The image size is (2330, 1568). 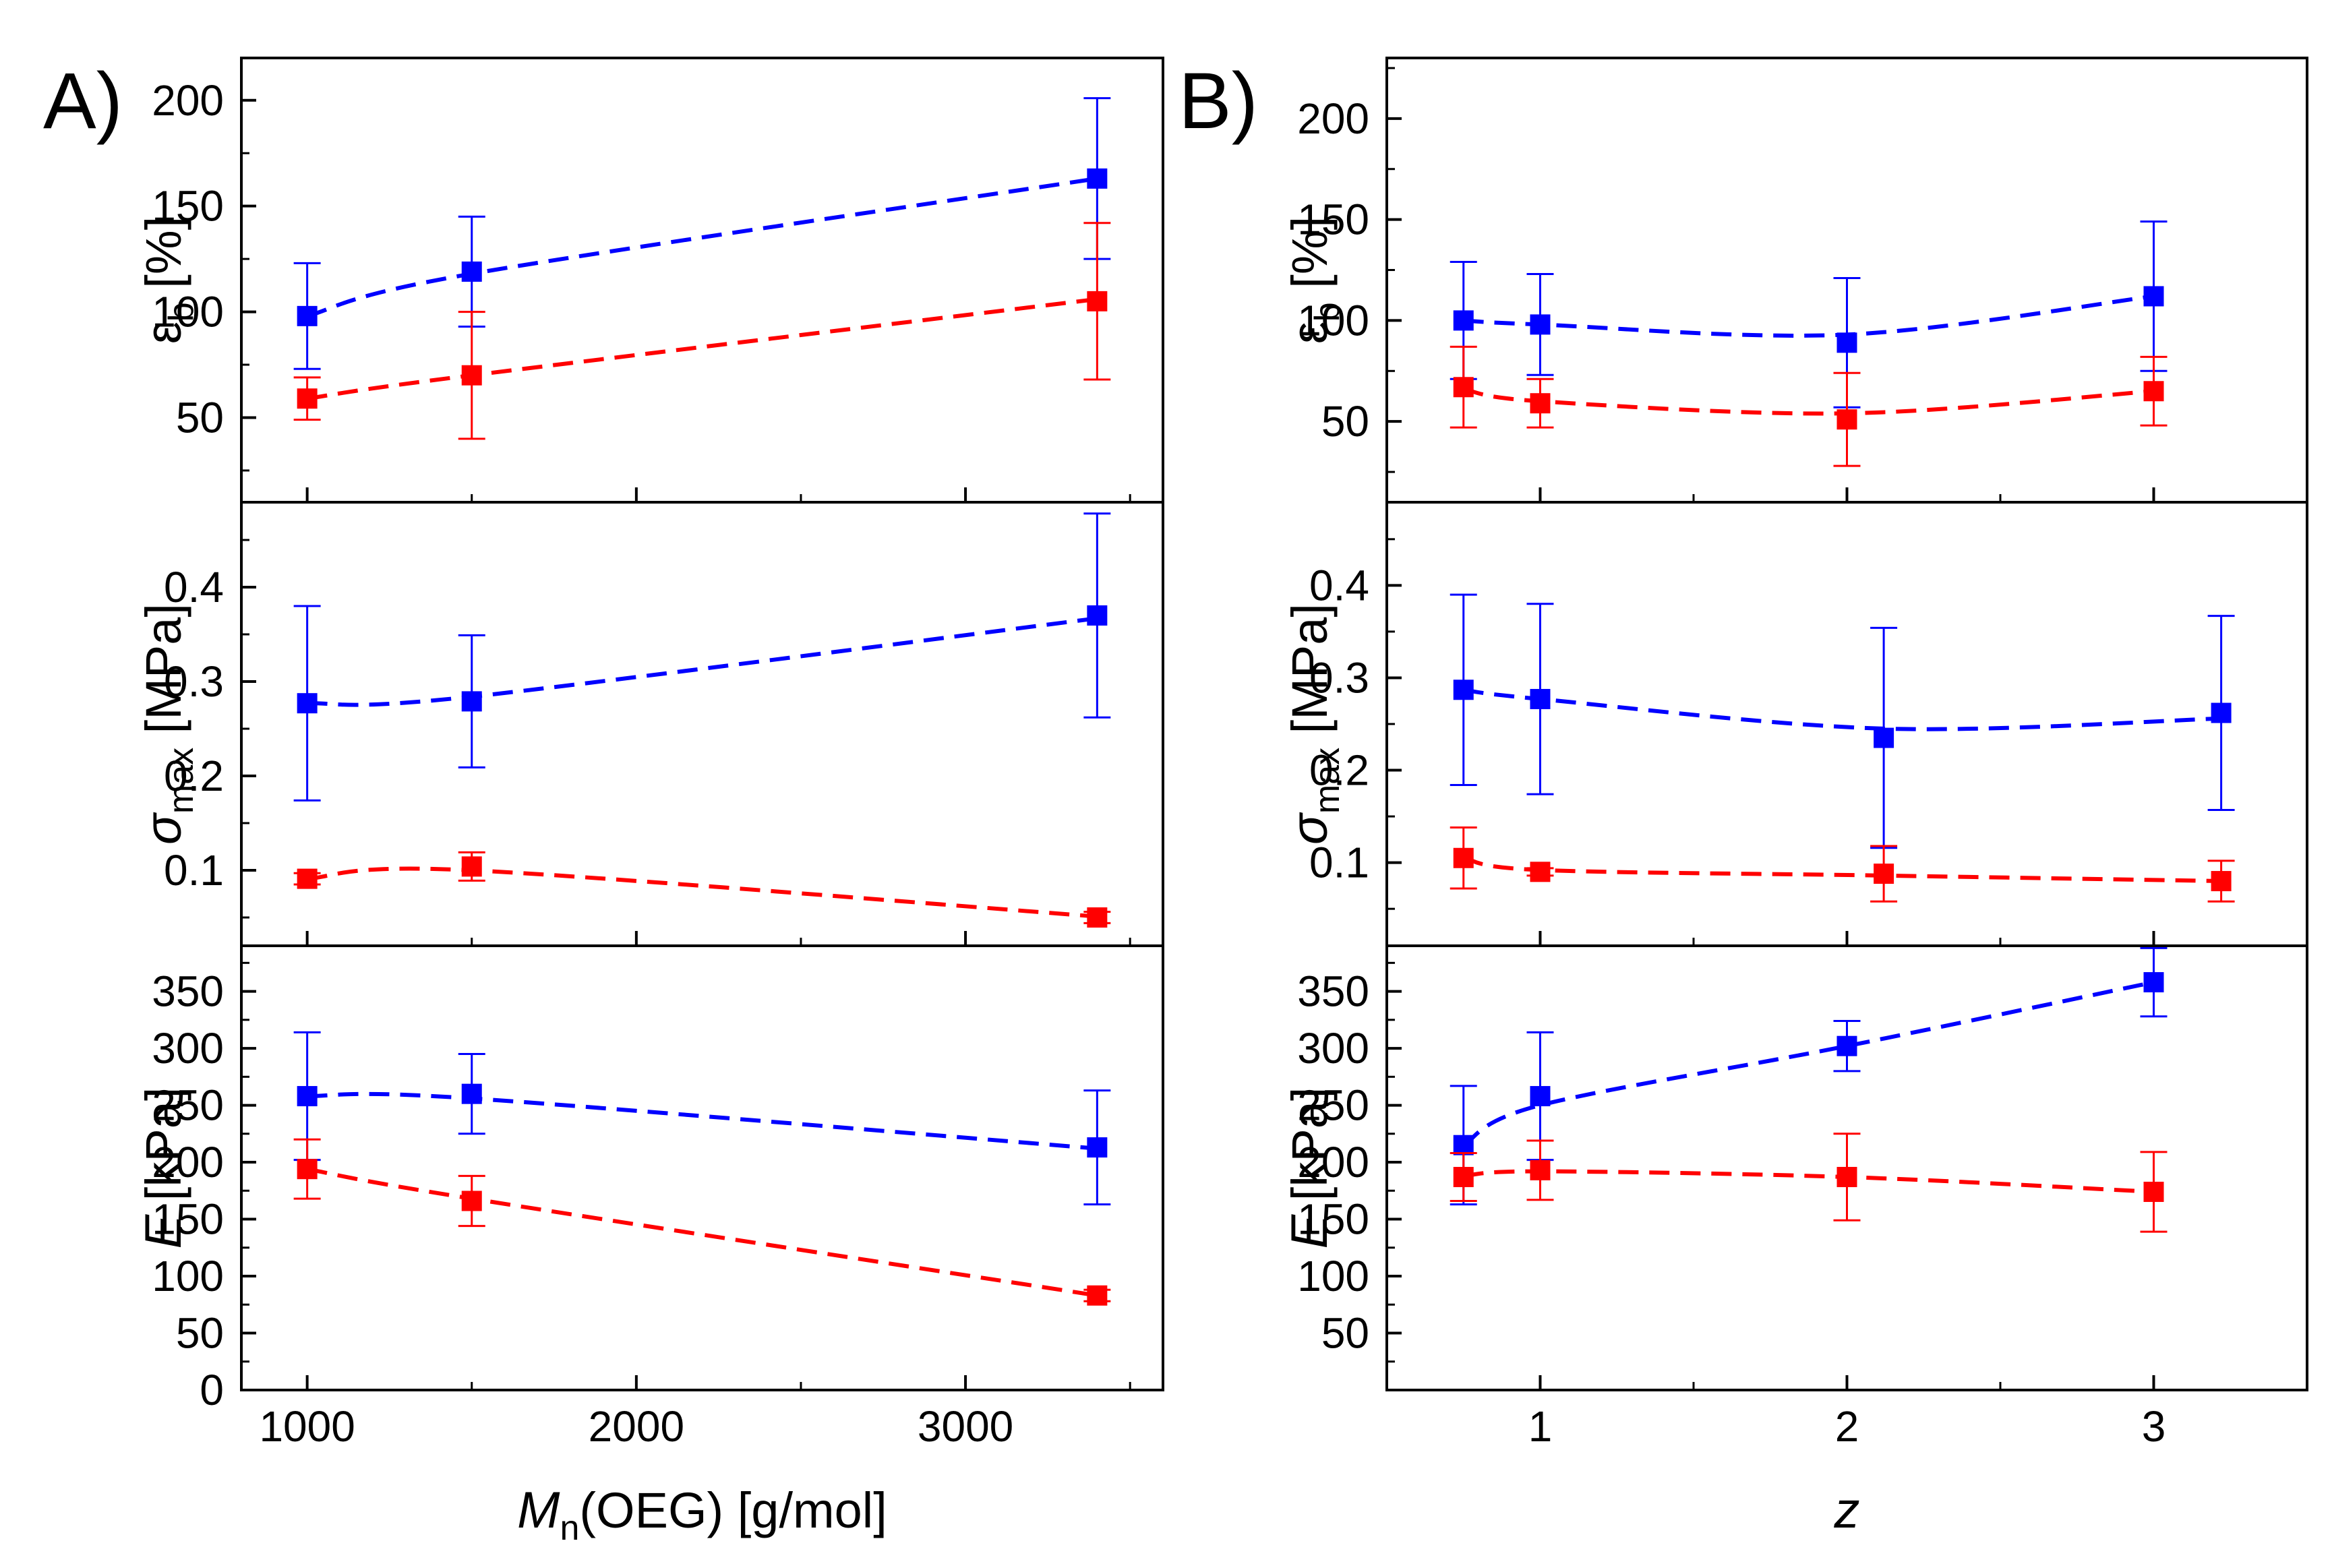 What do you see at coordinates (194, 681) in the screenshot?
I see `y-tick-label: 0.3` at bounding box center [194, 681].